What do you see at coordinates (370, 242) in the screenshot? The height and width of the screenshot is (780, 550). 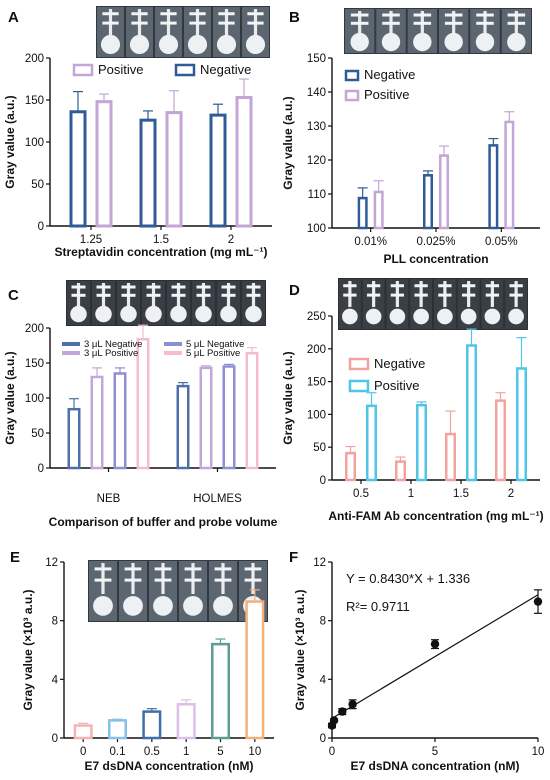 I see `x-tick-label: 0.01%` at bounding box center [370, 242].